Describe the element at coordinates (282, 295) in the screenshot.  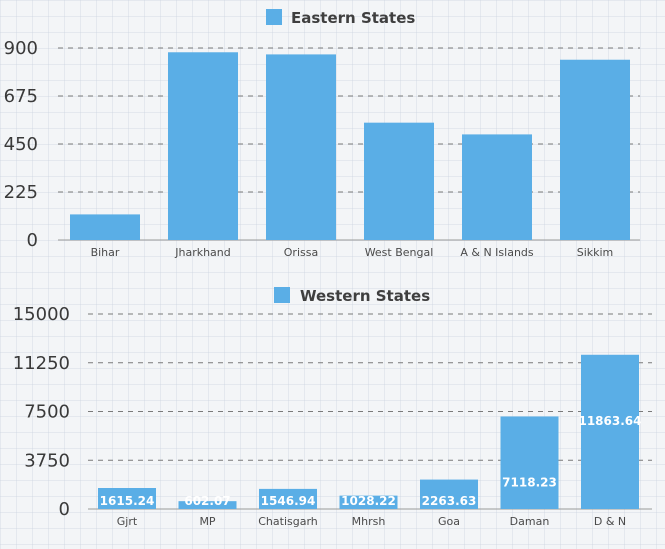
I see `western-legend-swatch` at that location.